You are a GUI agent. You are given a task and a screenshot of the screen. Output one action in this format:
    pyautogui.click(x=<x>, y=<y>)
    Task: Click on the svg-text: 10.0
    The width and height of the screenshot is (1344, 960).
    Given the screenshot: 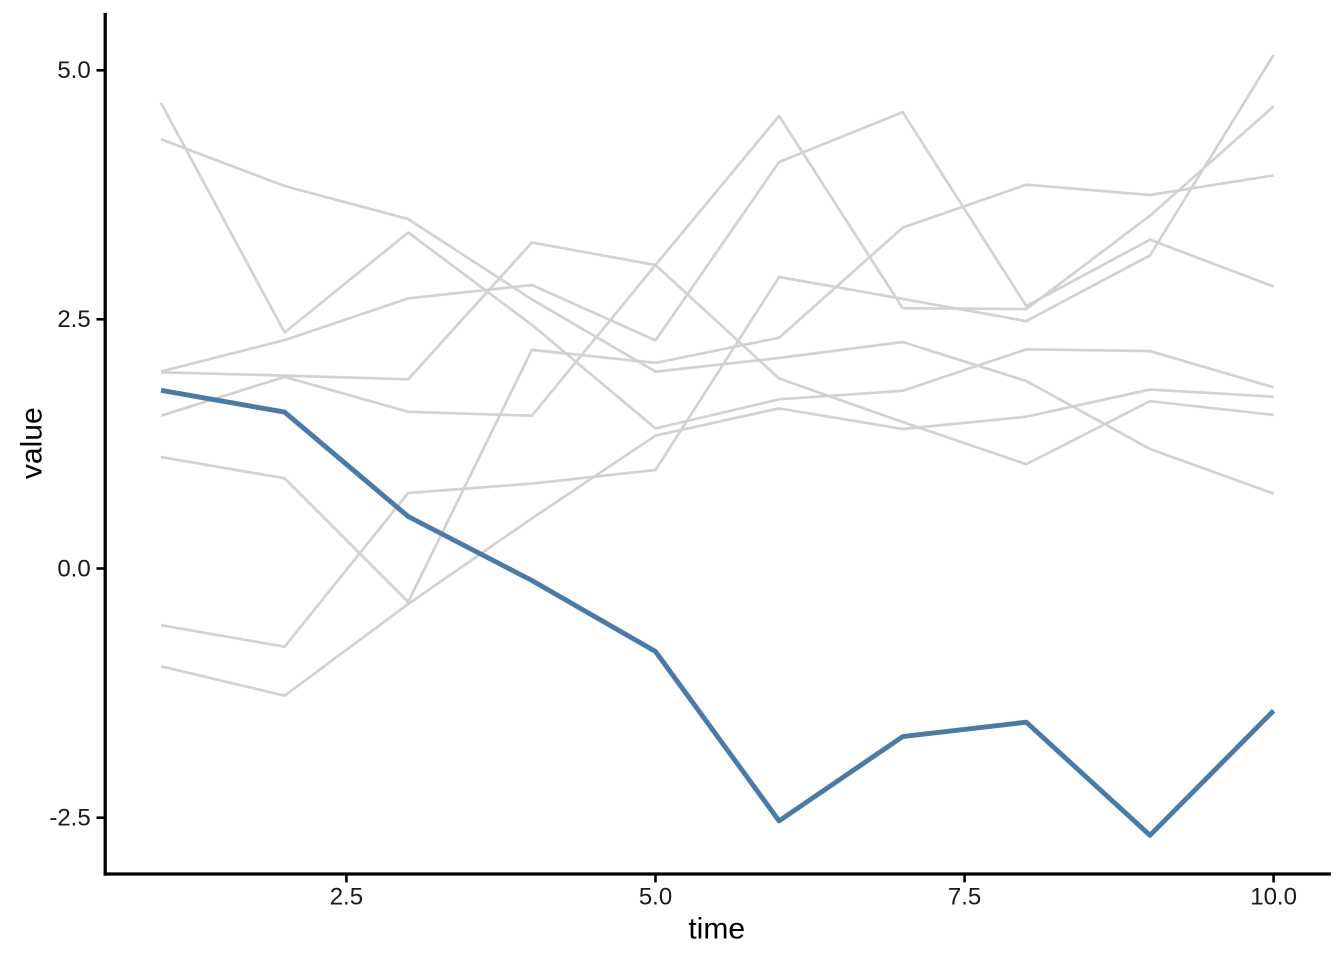 What is the action you would take?
    pyautogui.click(x=1273, y=897)
    